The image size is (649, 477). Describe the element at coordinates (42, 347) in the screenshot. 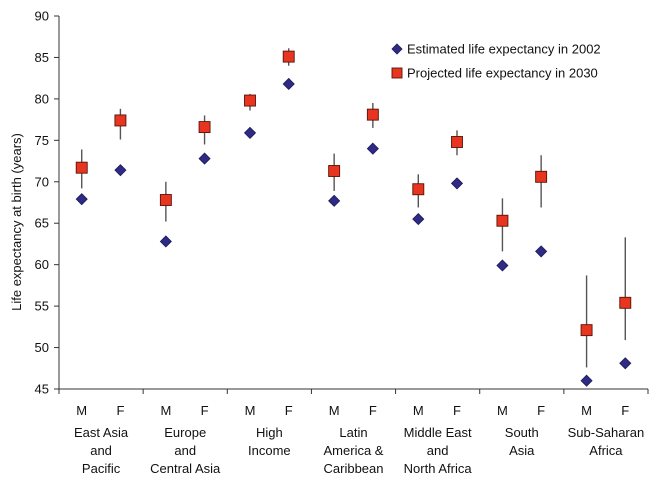

I see `y-tick-label: 50` at that location.